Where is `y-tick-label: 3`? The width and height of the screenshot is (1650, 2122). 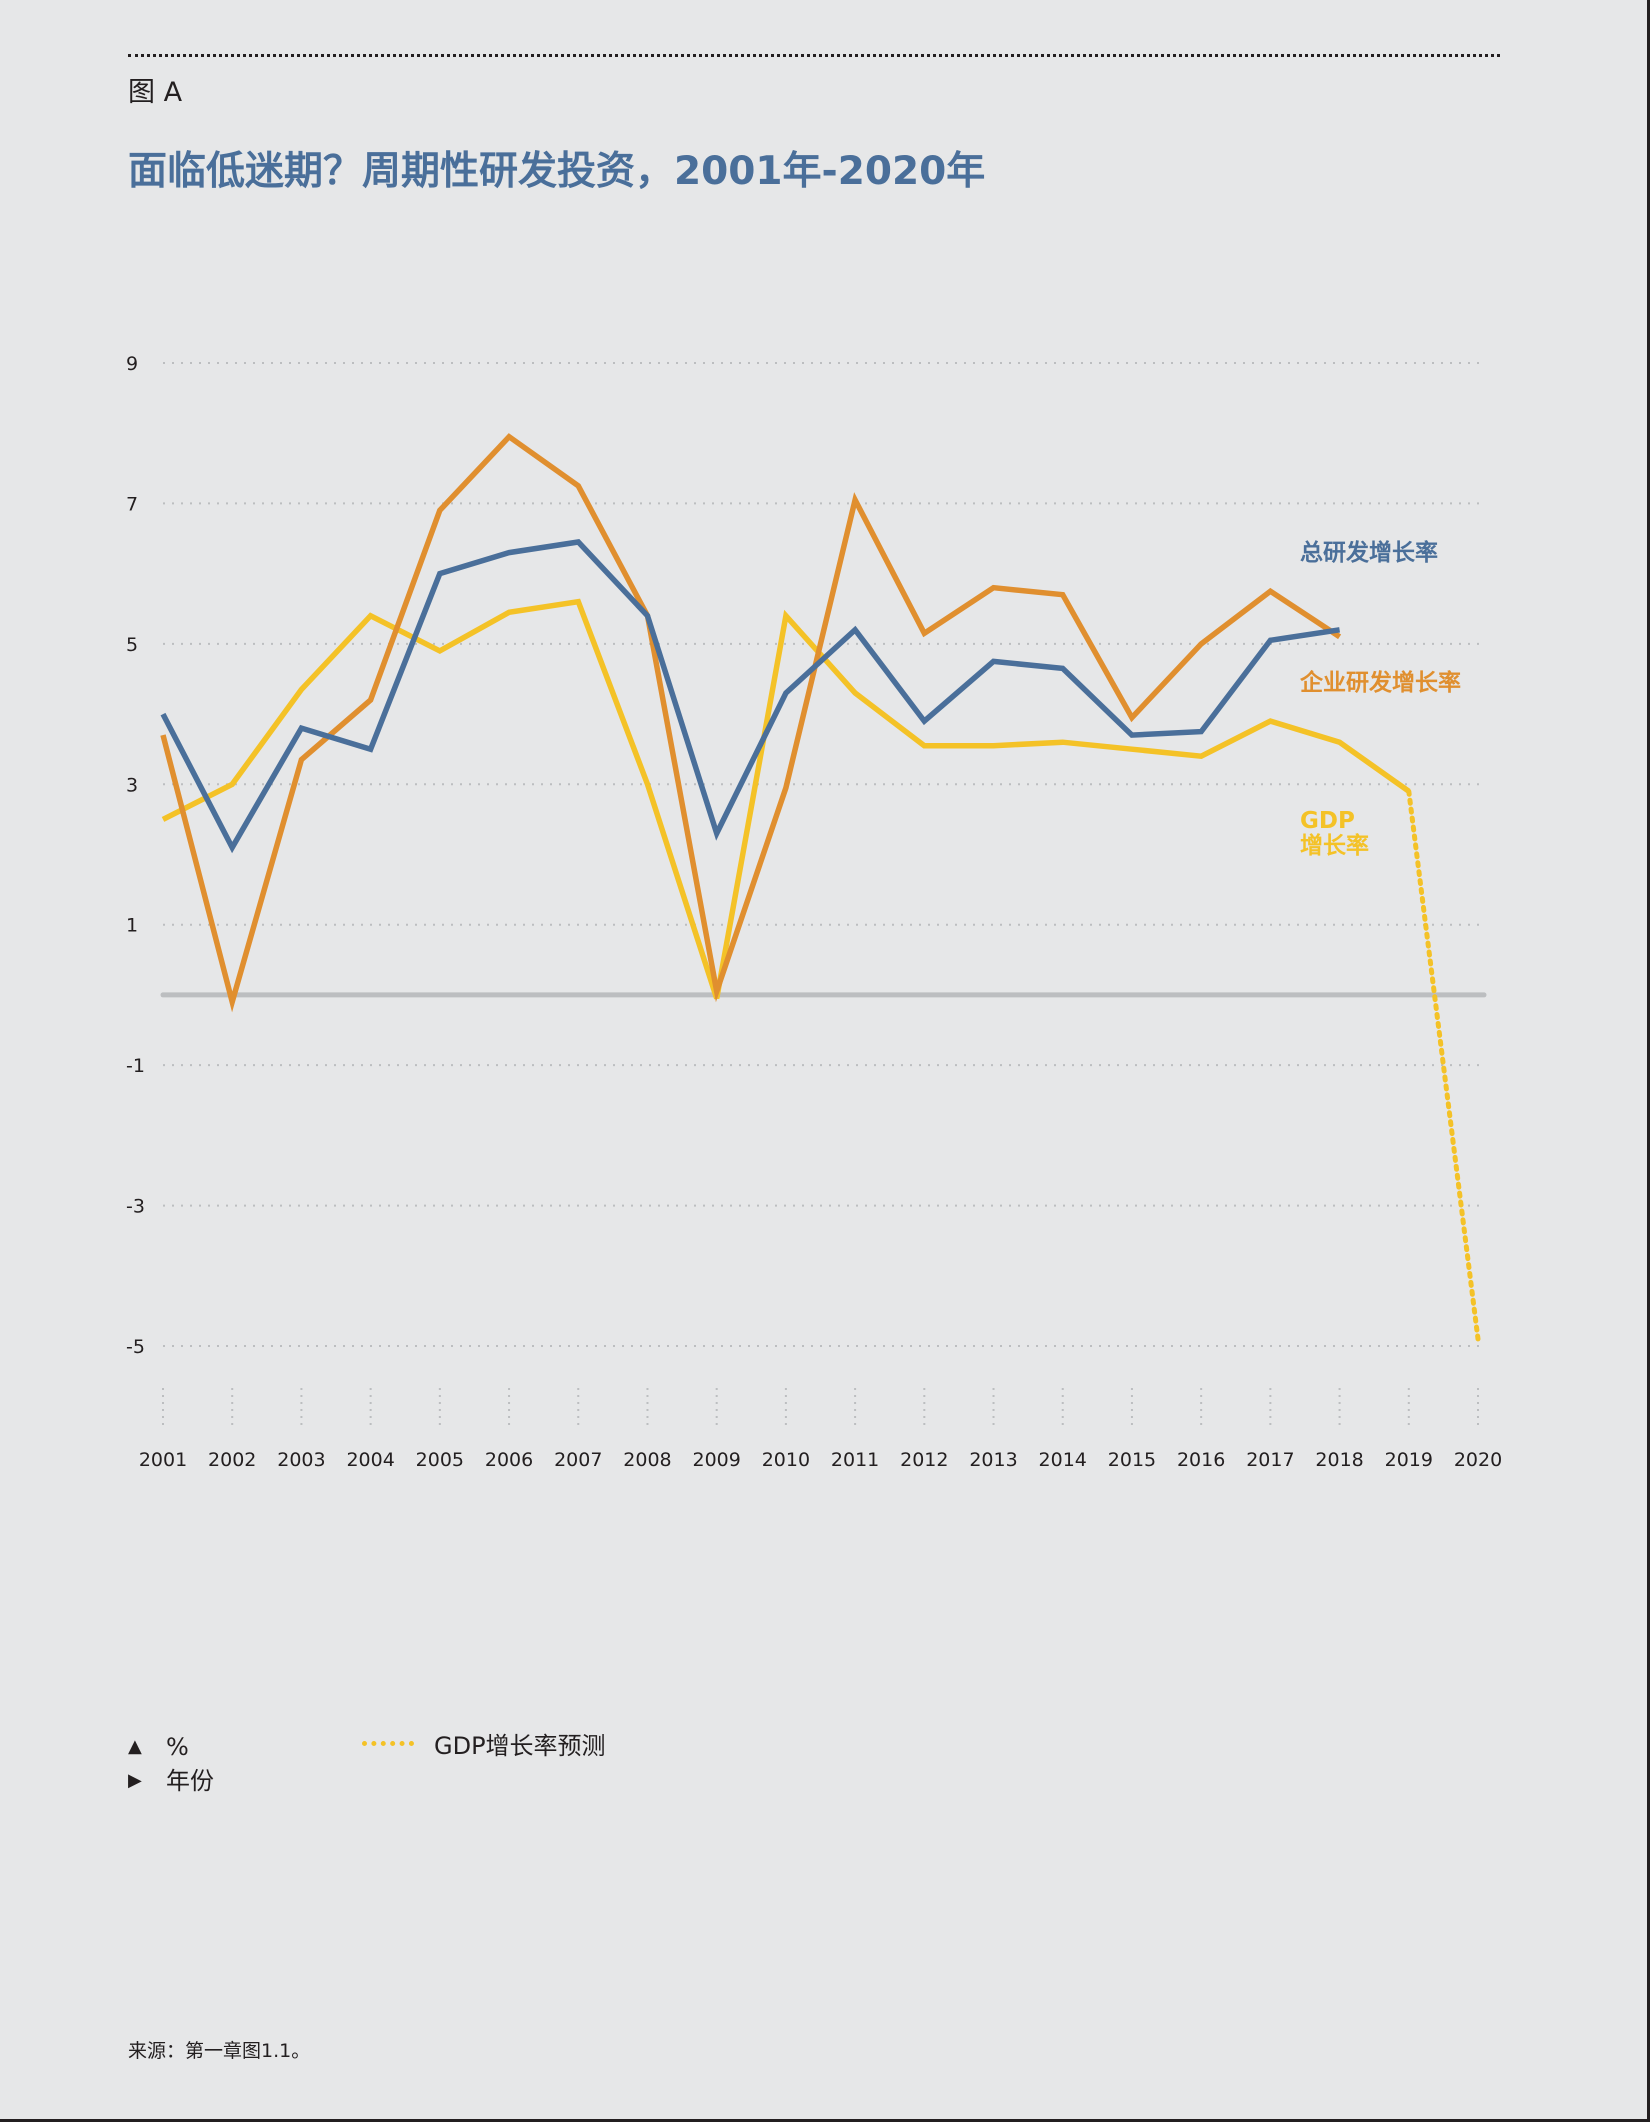
y-tick-label: 3 is located at coordinates (132, 785).